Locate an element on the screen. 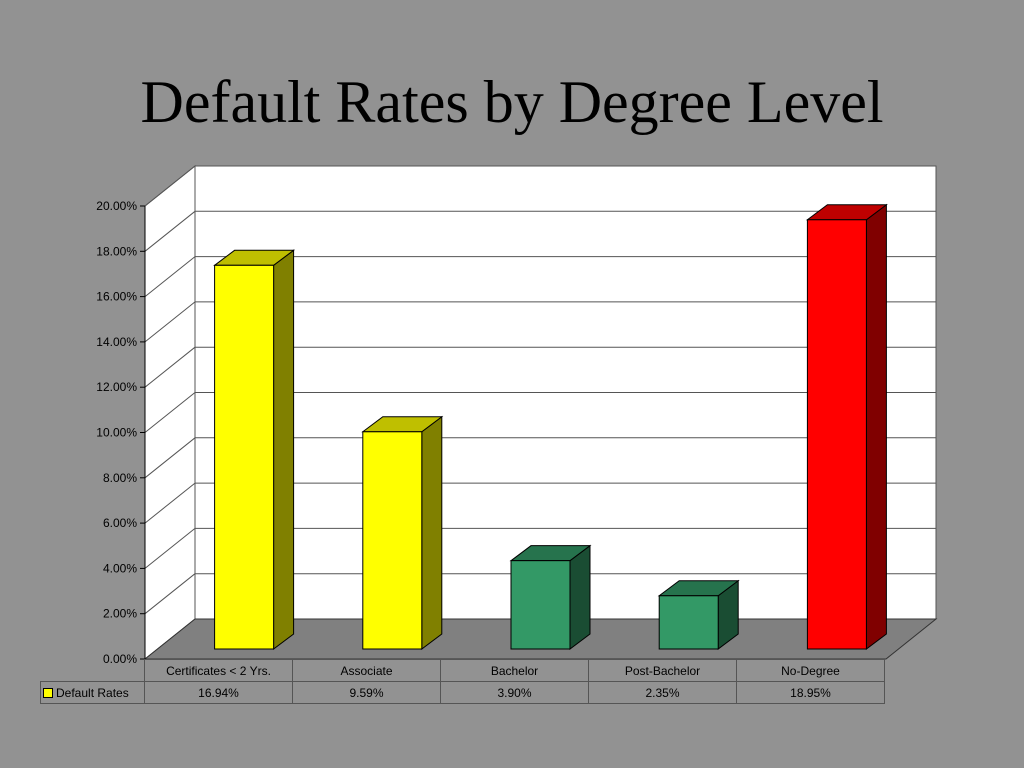 The image size is (1024, 768). category-label: Post-Bachelor is located at coordinates (662, 670).